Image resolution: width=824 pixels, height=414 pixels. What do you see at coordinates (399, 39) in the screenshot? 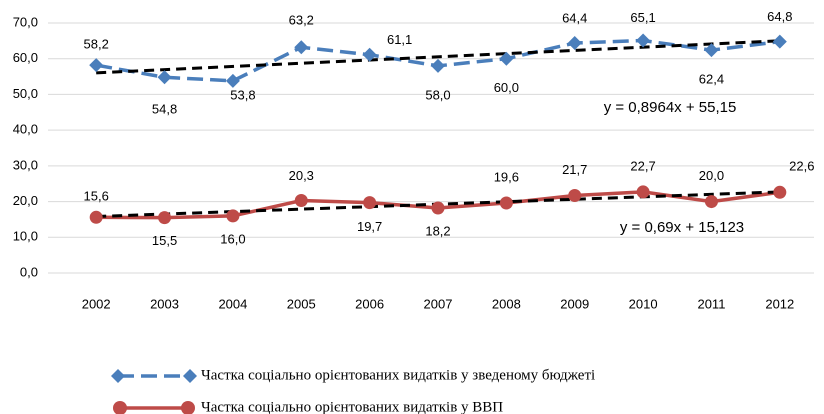
I see `value-label: 61,1` at bounding box center [399, 39].